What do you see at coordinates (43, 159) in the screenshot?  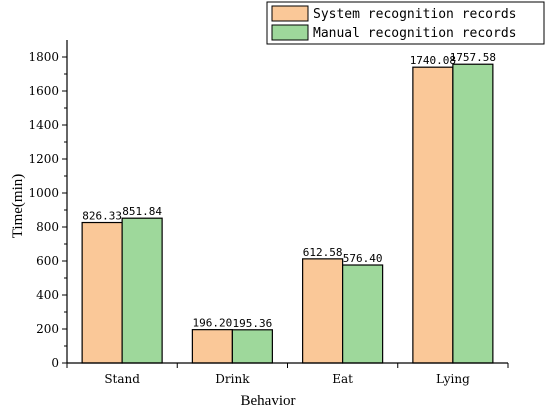 I see `y-tick-label-1200: 1200` at bounding box center [43, 159].